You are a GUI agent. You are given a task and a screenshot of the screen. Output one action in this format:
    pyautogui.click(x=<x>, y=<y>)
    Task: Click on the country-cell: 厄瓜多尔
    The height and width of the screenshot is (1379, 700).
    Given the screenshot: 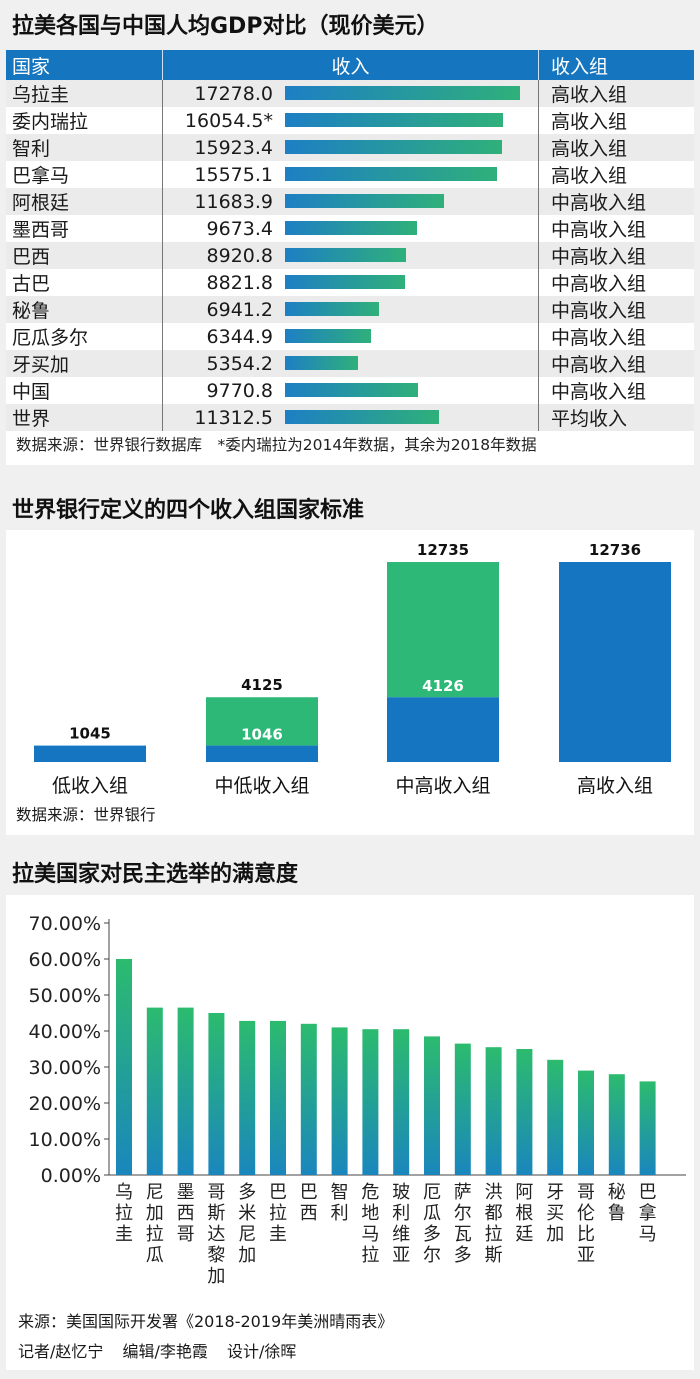 What is the action you would take?
    pyautogui.click(x=84, y=336)
    